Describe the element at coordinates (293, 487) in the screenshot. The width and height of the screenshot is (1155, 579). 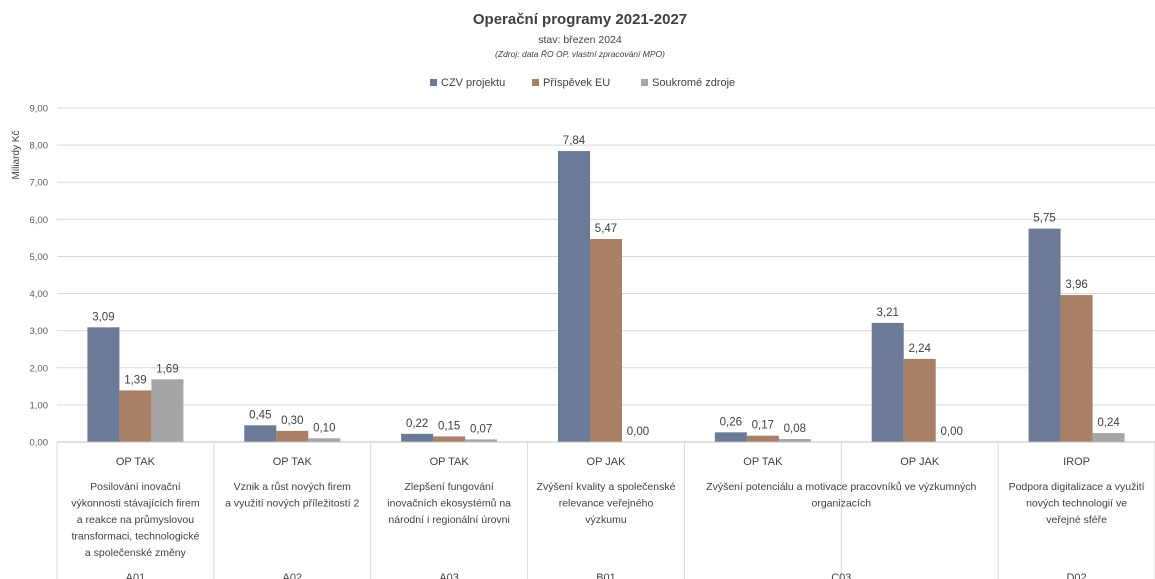
I see `category-name-label: Vznik a růst nových firem` at that location.